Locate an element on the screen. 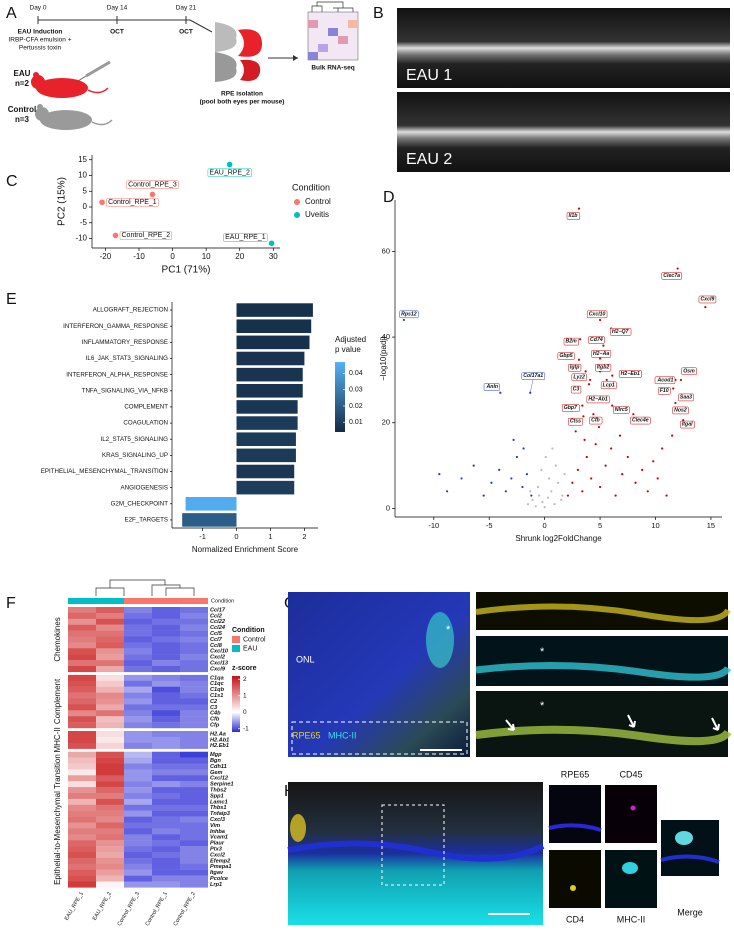  row-label: H2.Ab1 is located at coordinates (219, 740).